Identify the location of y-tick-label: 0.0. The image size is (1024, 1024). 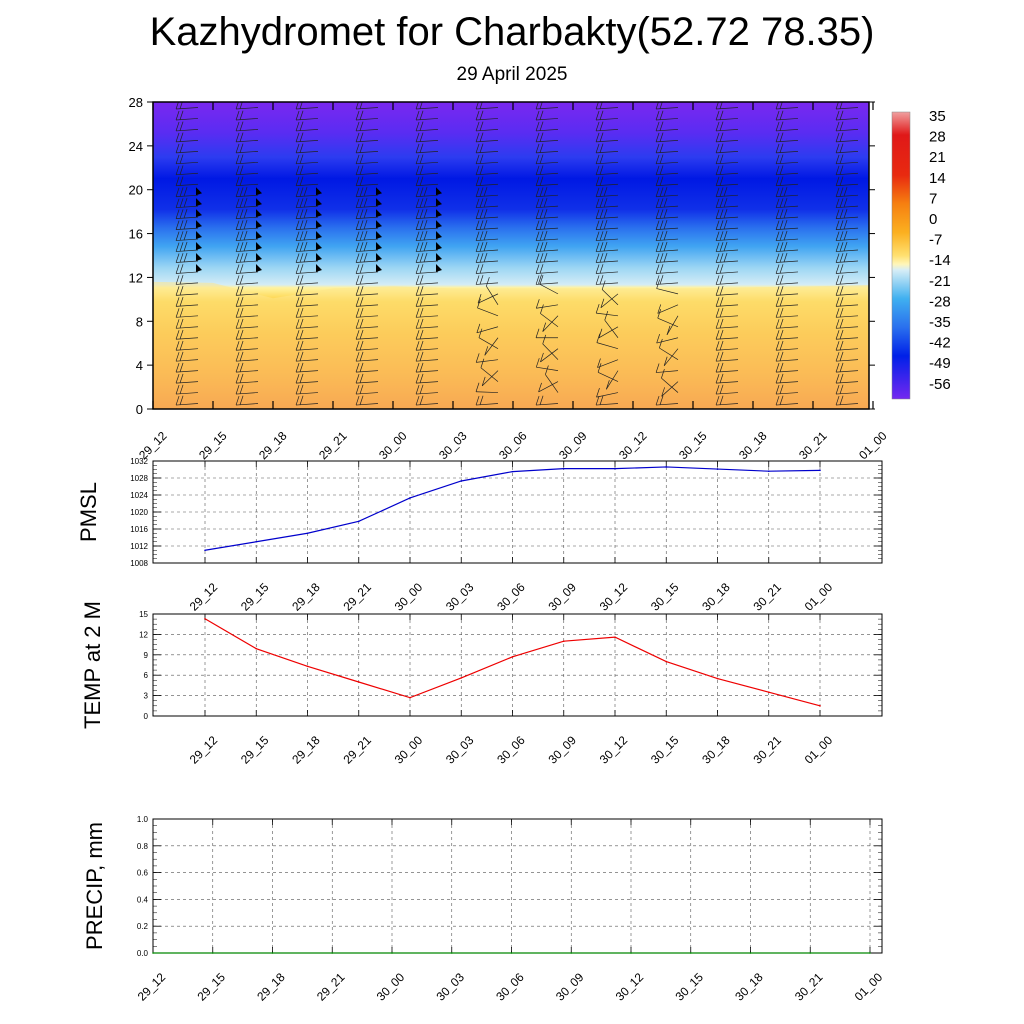
(143, 953).